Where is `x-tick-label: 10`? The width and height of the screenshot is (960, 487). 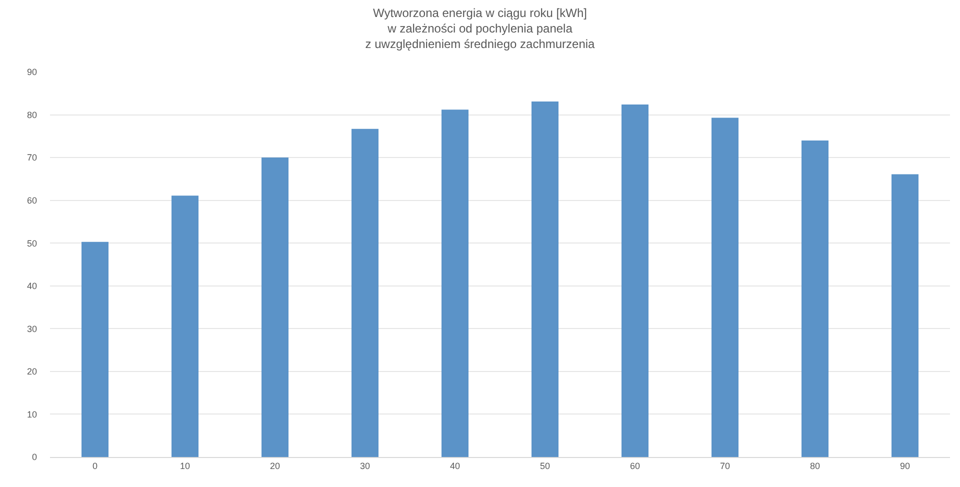
x-tick-label: 10 is located at coordinates (185, 465).